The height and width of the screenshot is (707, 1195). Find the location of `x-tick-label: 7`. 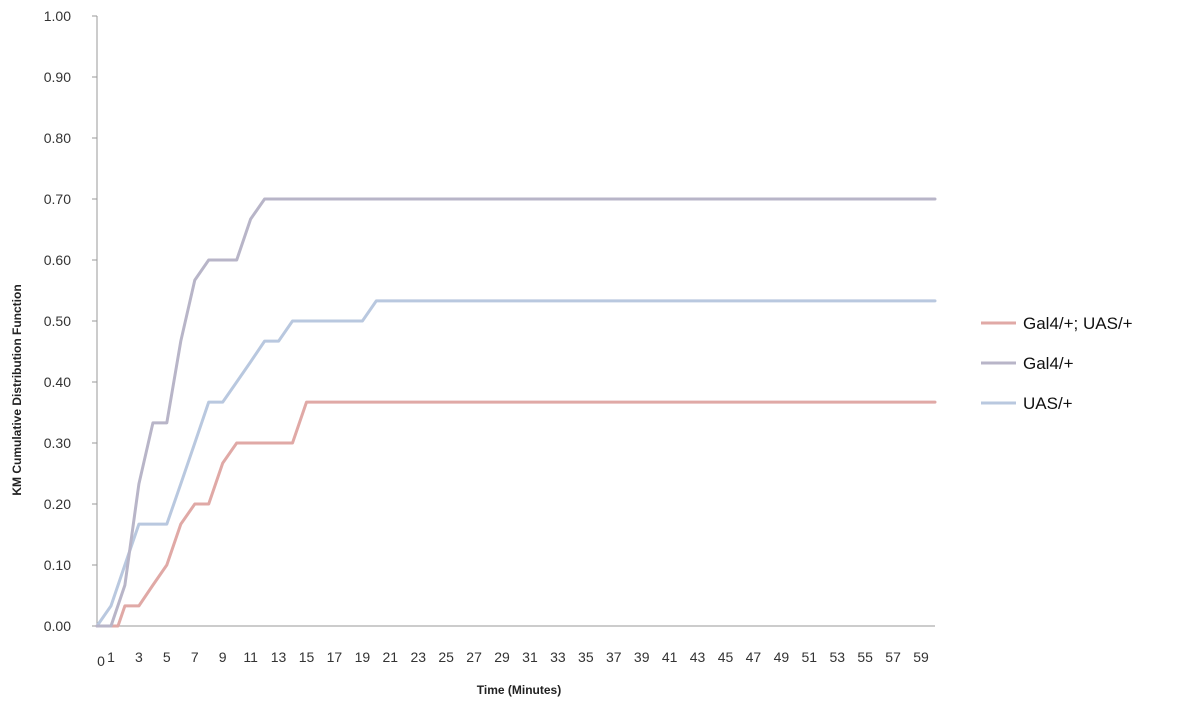

x-tick-label: 7 is located at coordinates (195, 657).